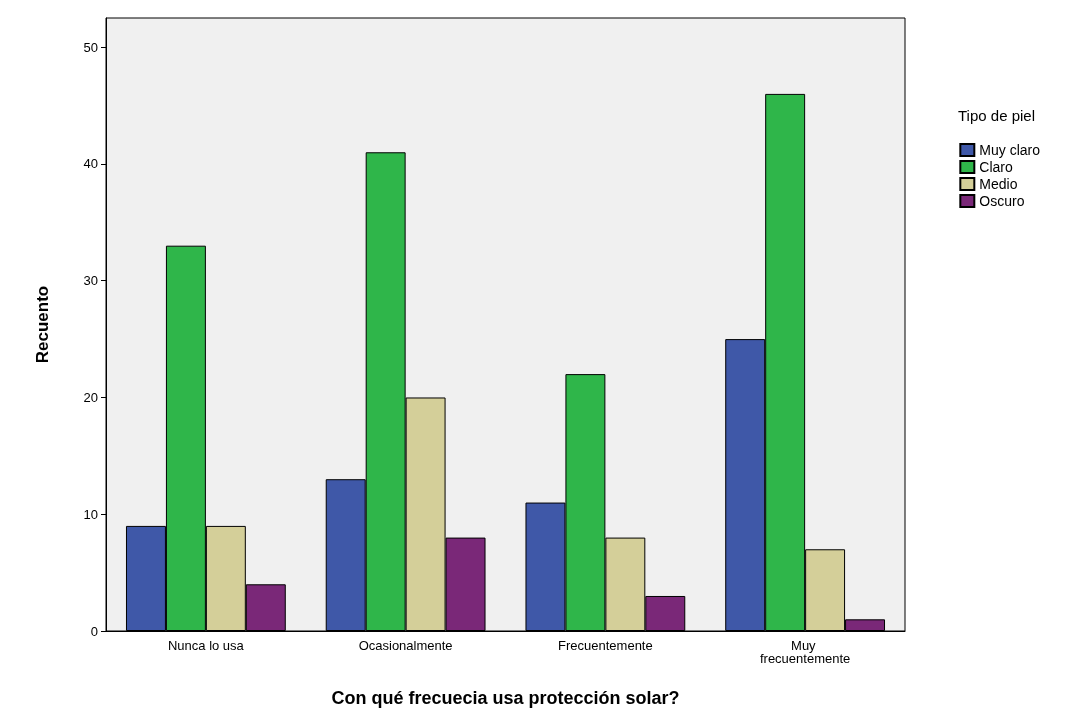 This screenshot has height=727, width=1073. I want to click on x-tick-label: Muy frecuentemente, so click(805, 652).